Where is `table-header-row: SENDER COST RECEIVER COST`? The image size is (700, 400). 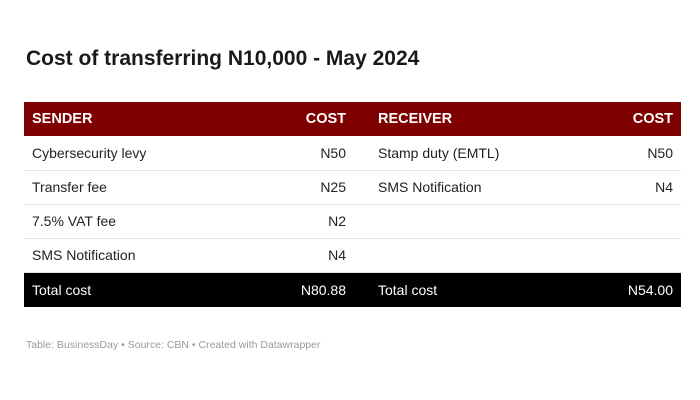
table-header-row: SENDER COST RECEIVER COST is located at coordinates (352, 119).